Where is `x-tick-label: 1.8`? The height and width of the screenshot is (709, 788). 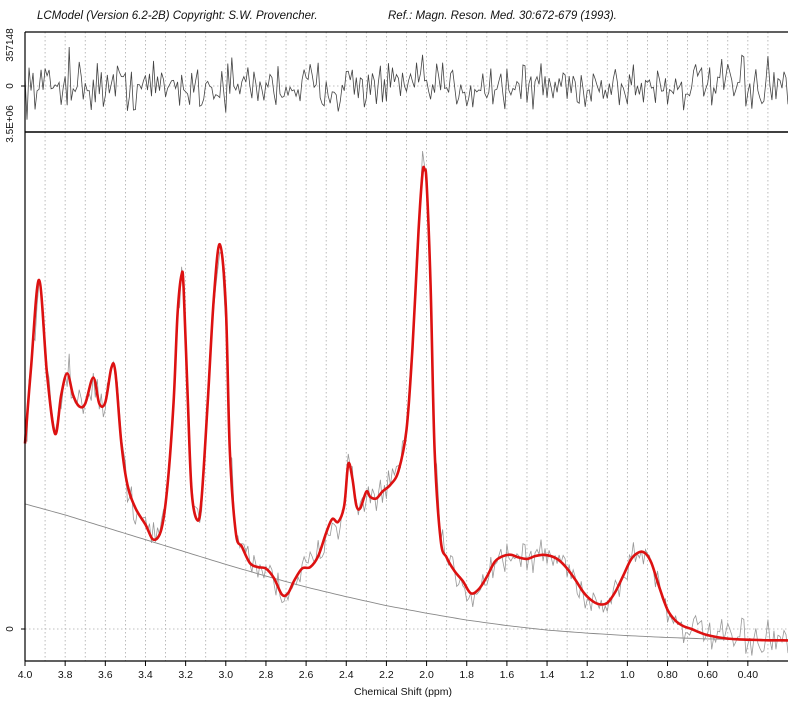
x-tick-label: 1.8 is located at coordinates (466, 675).